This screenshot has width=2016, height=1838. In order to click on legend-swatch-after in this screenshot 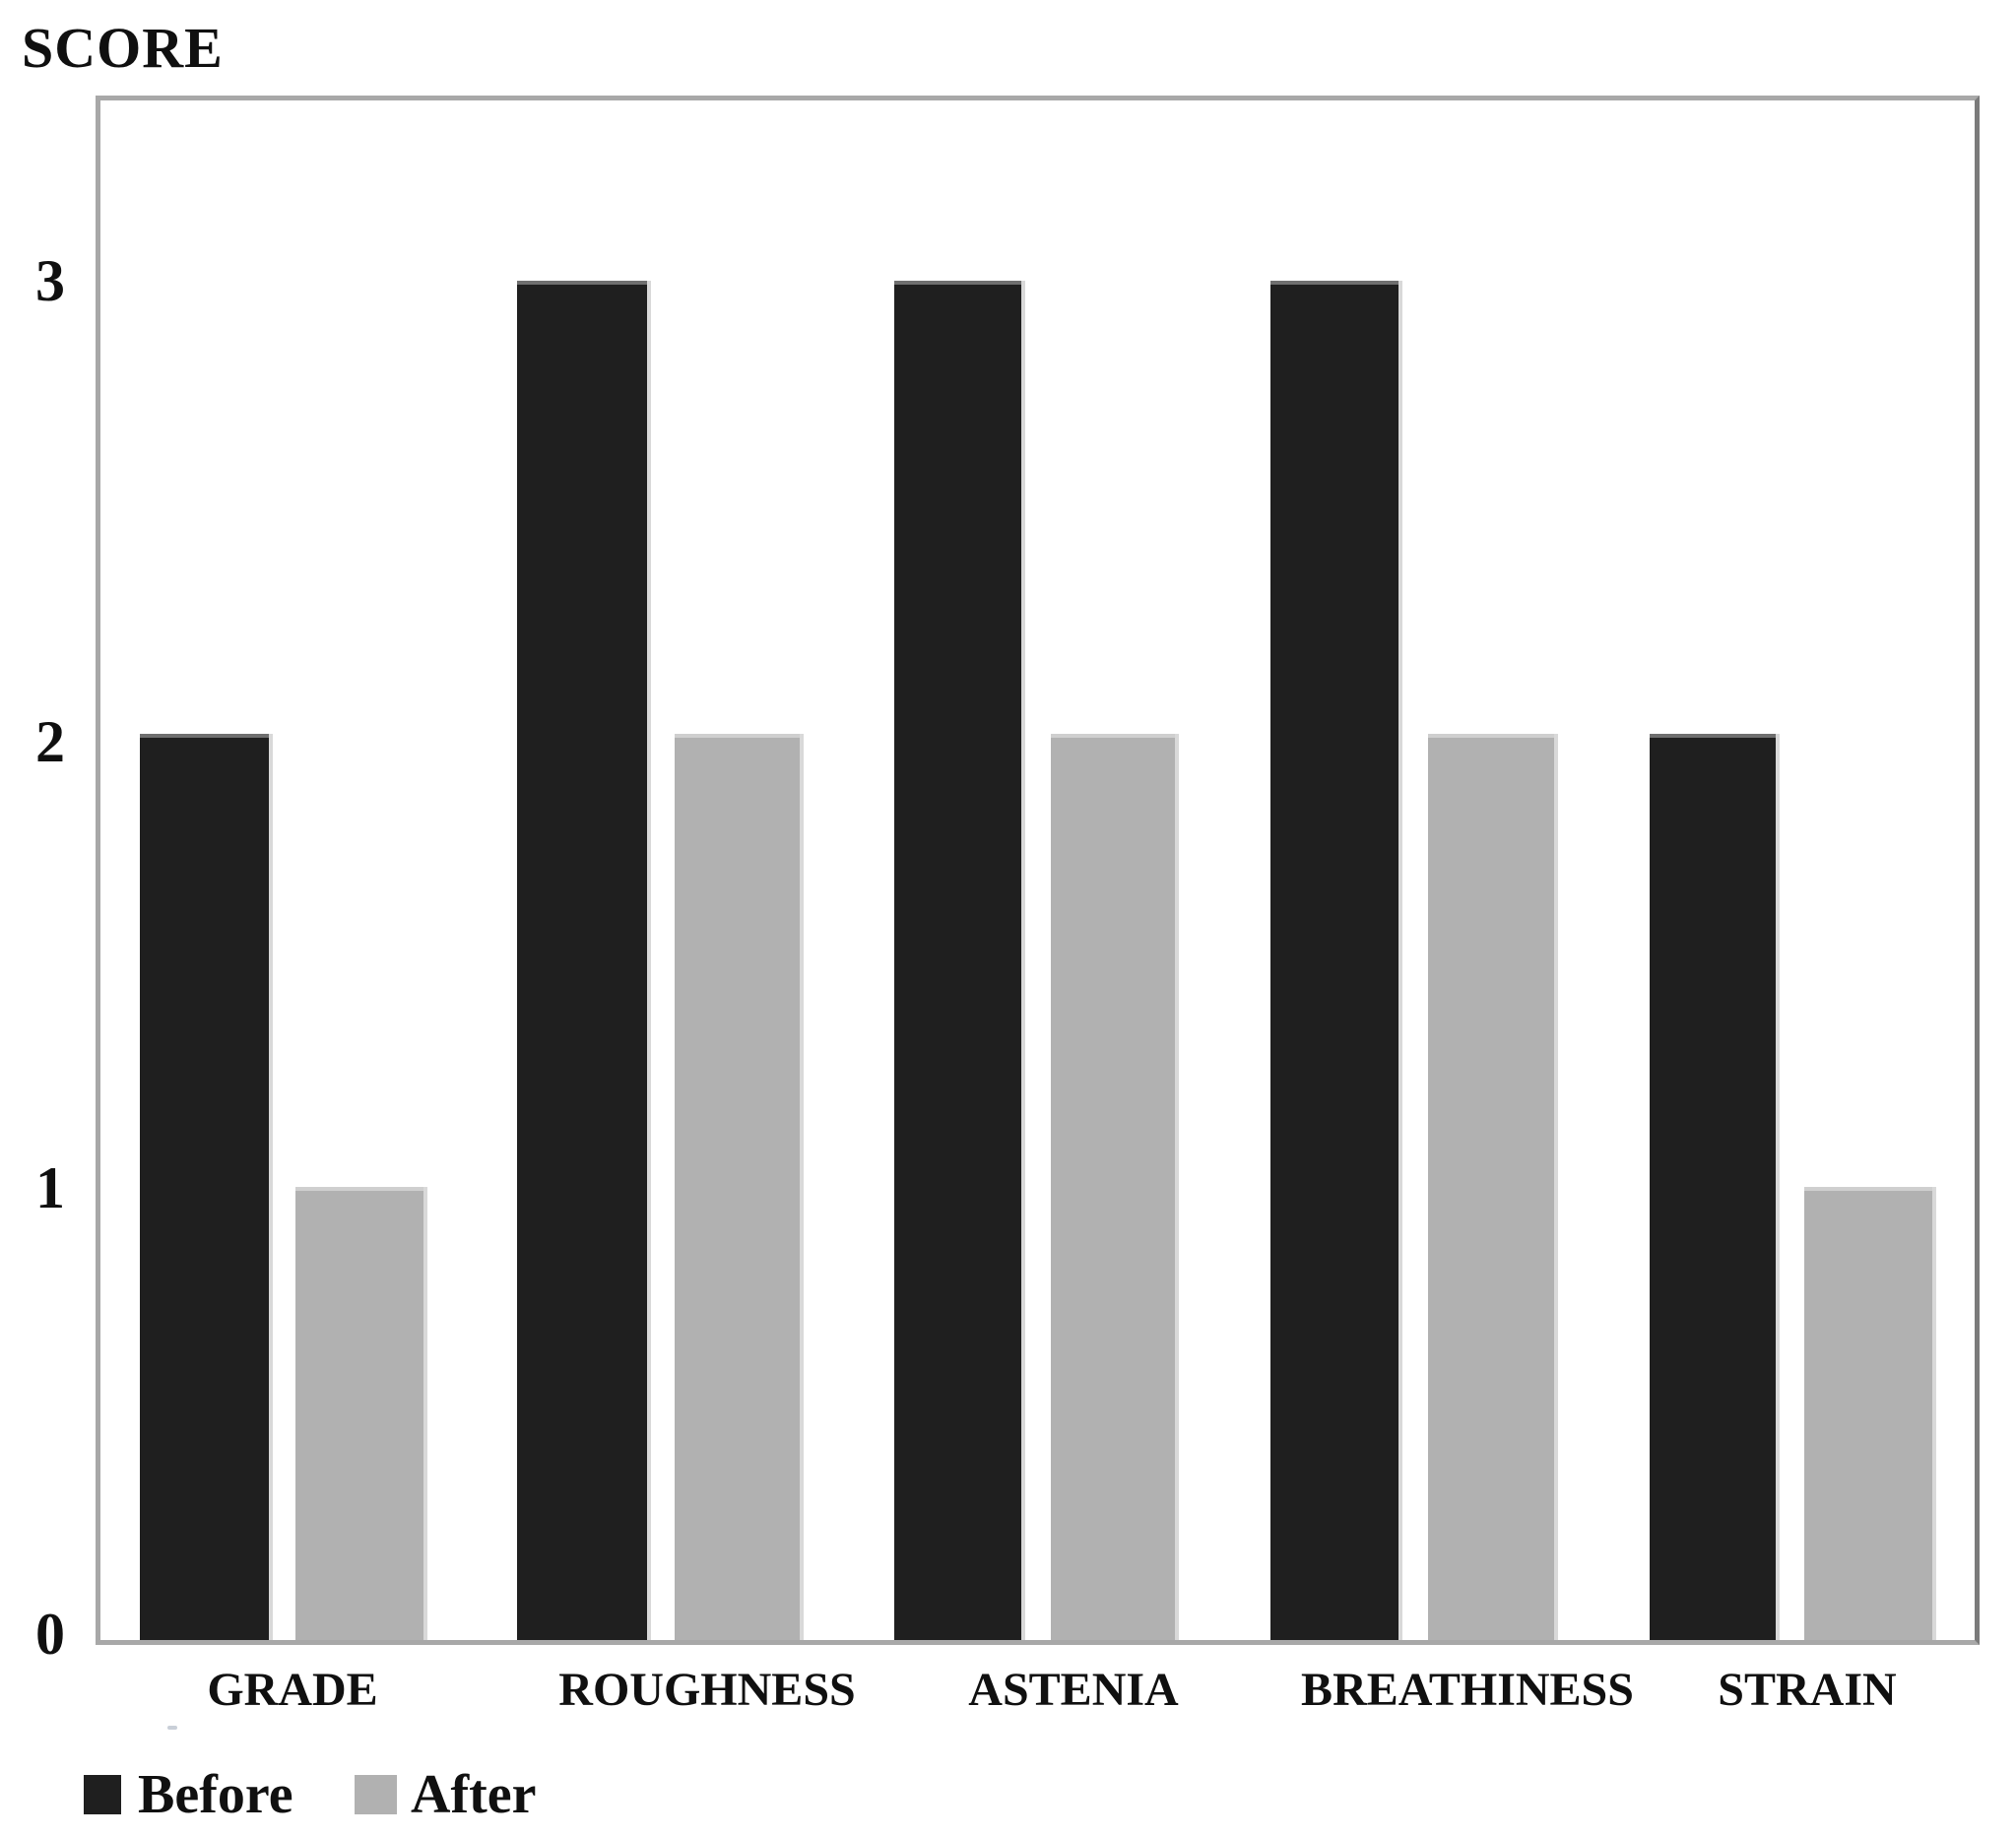, I will do `click(376, 1795)`.